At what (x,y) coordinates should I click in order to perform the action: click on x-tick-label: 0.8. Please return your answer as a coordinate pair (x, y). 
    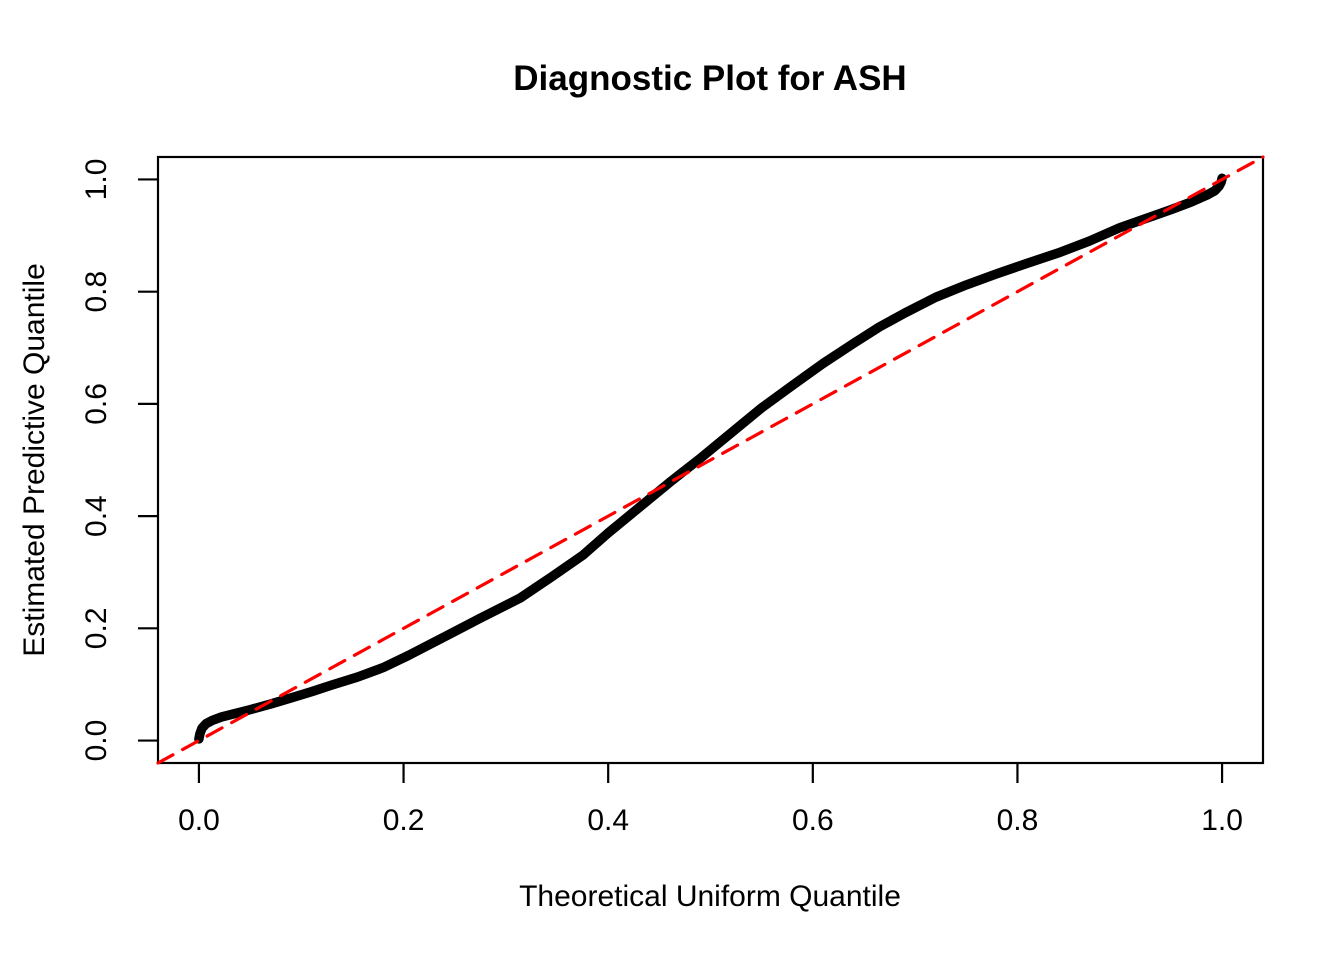
    Looking at the image, I should click on (1018, 820).